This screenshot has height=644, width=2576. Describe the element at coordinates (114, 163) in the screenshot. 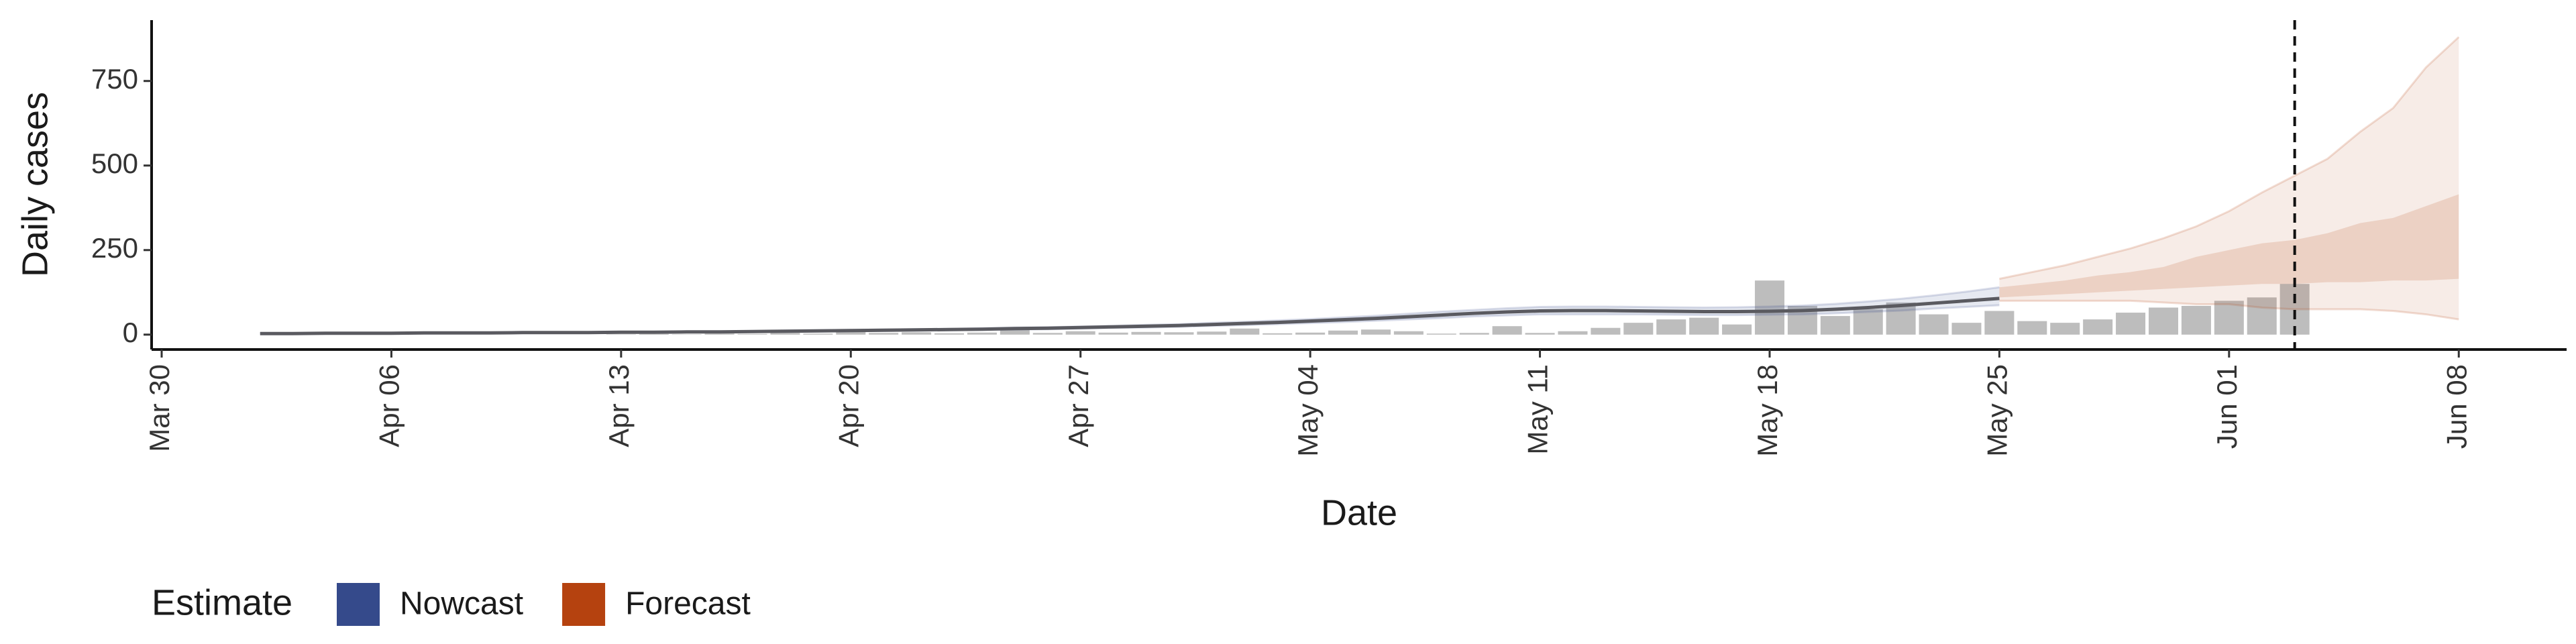

I see `y-tick-label: 500` at that location.